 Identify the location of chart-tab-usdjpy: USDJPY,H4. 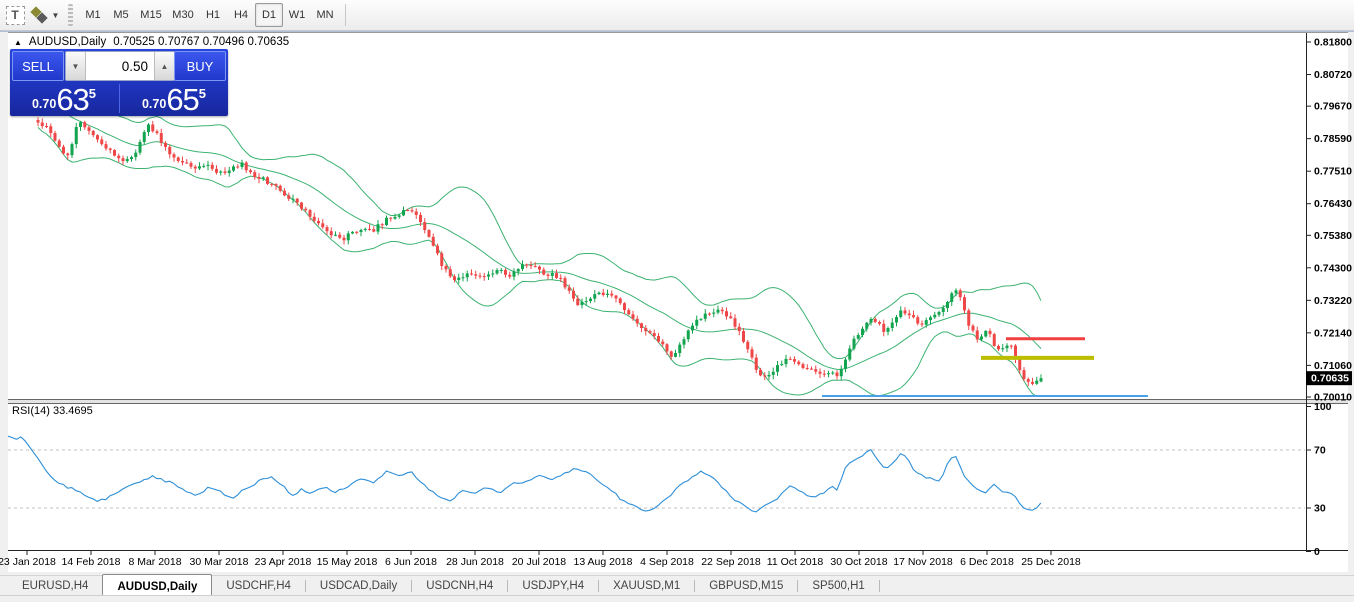
(553, 586).